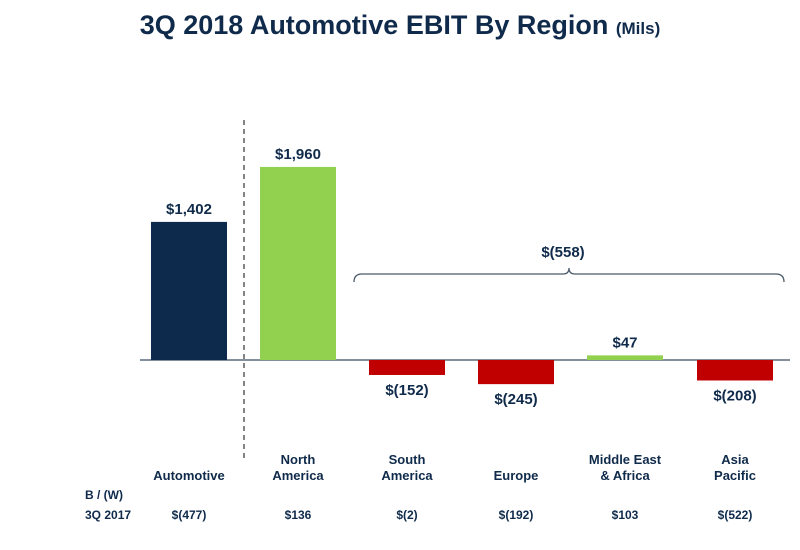  Describe the element at coordinates (406, 515) in the screenshot. I see `comparison-value-2: $(2)` at that location.